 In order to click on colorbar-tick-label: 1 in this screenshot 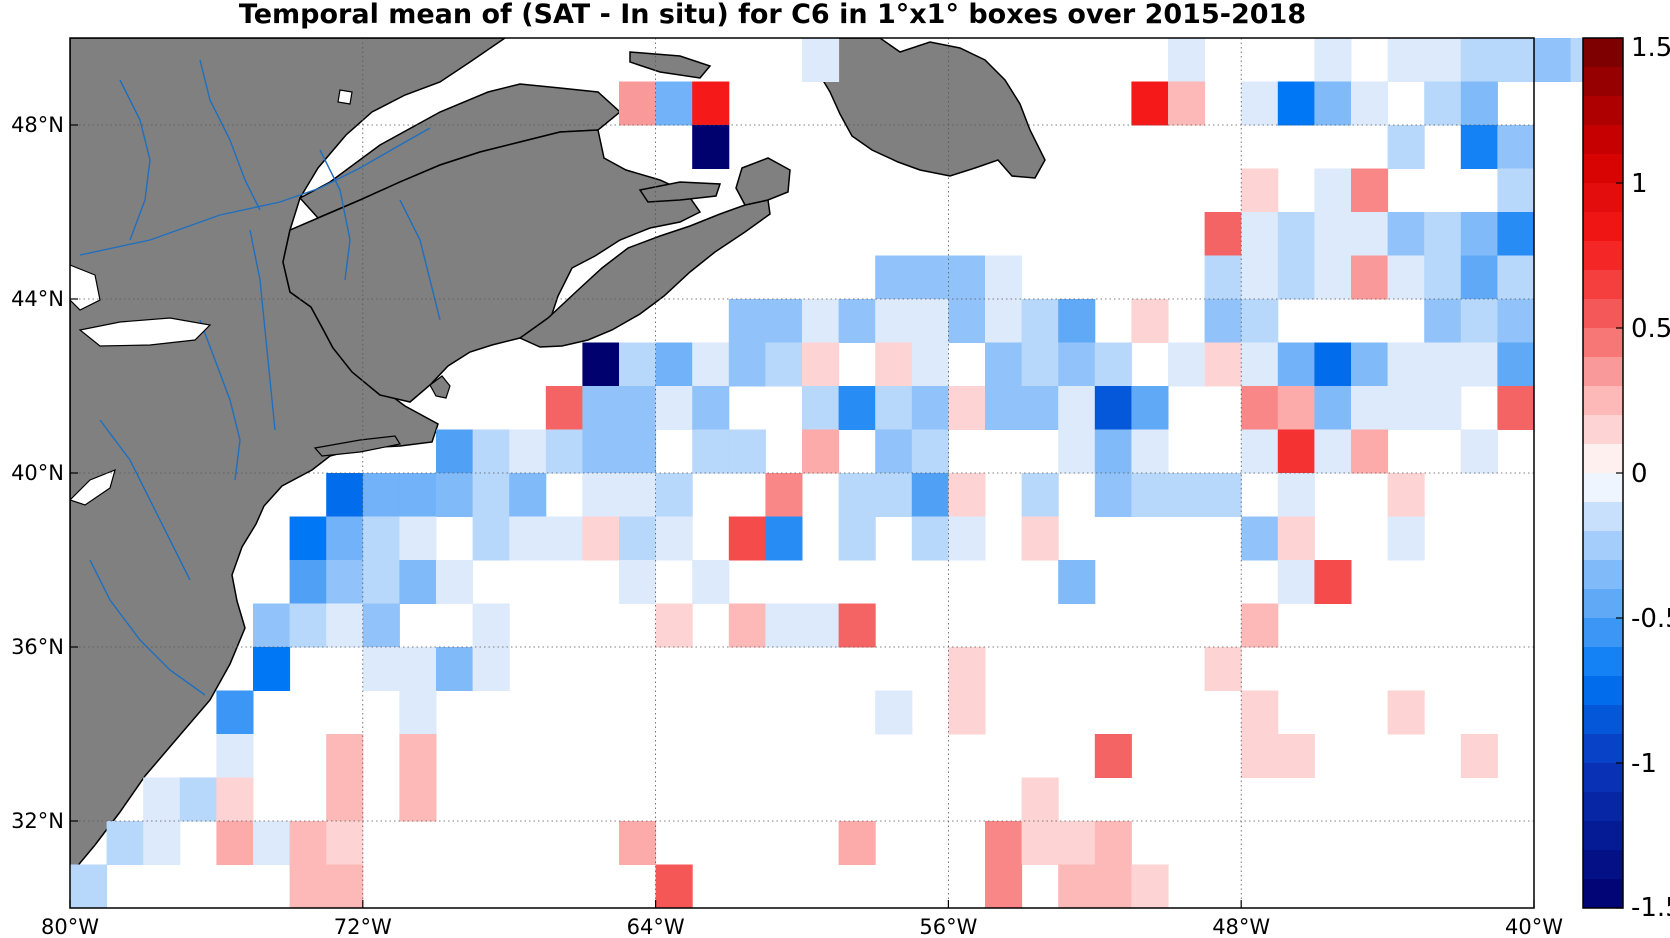, I will do `click(1639, 184)`.